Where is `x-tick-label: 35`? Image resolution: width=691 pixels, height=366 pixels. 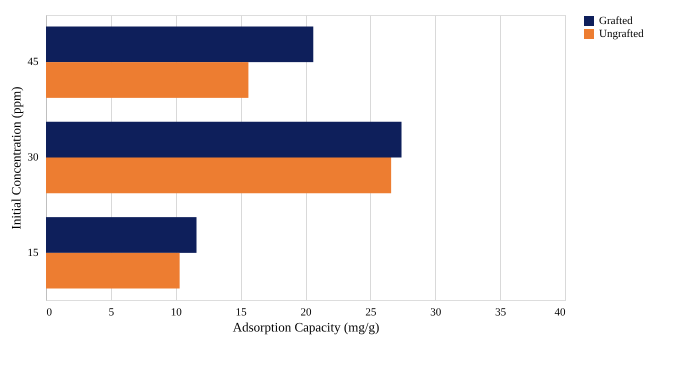 x-tick-label: 35 is located at coordinates (501, 312).